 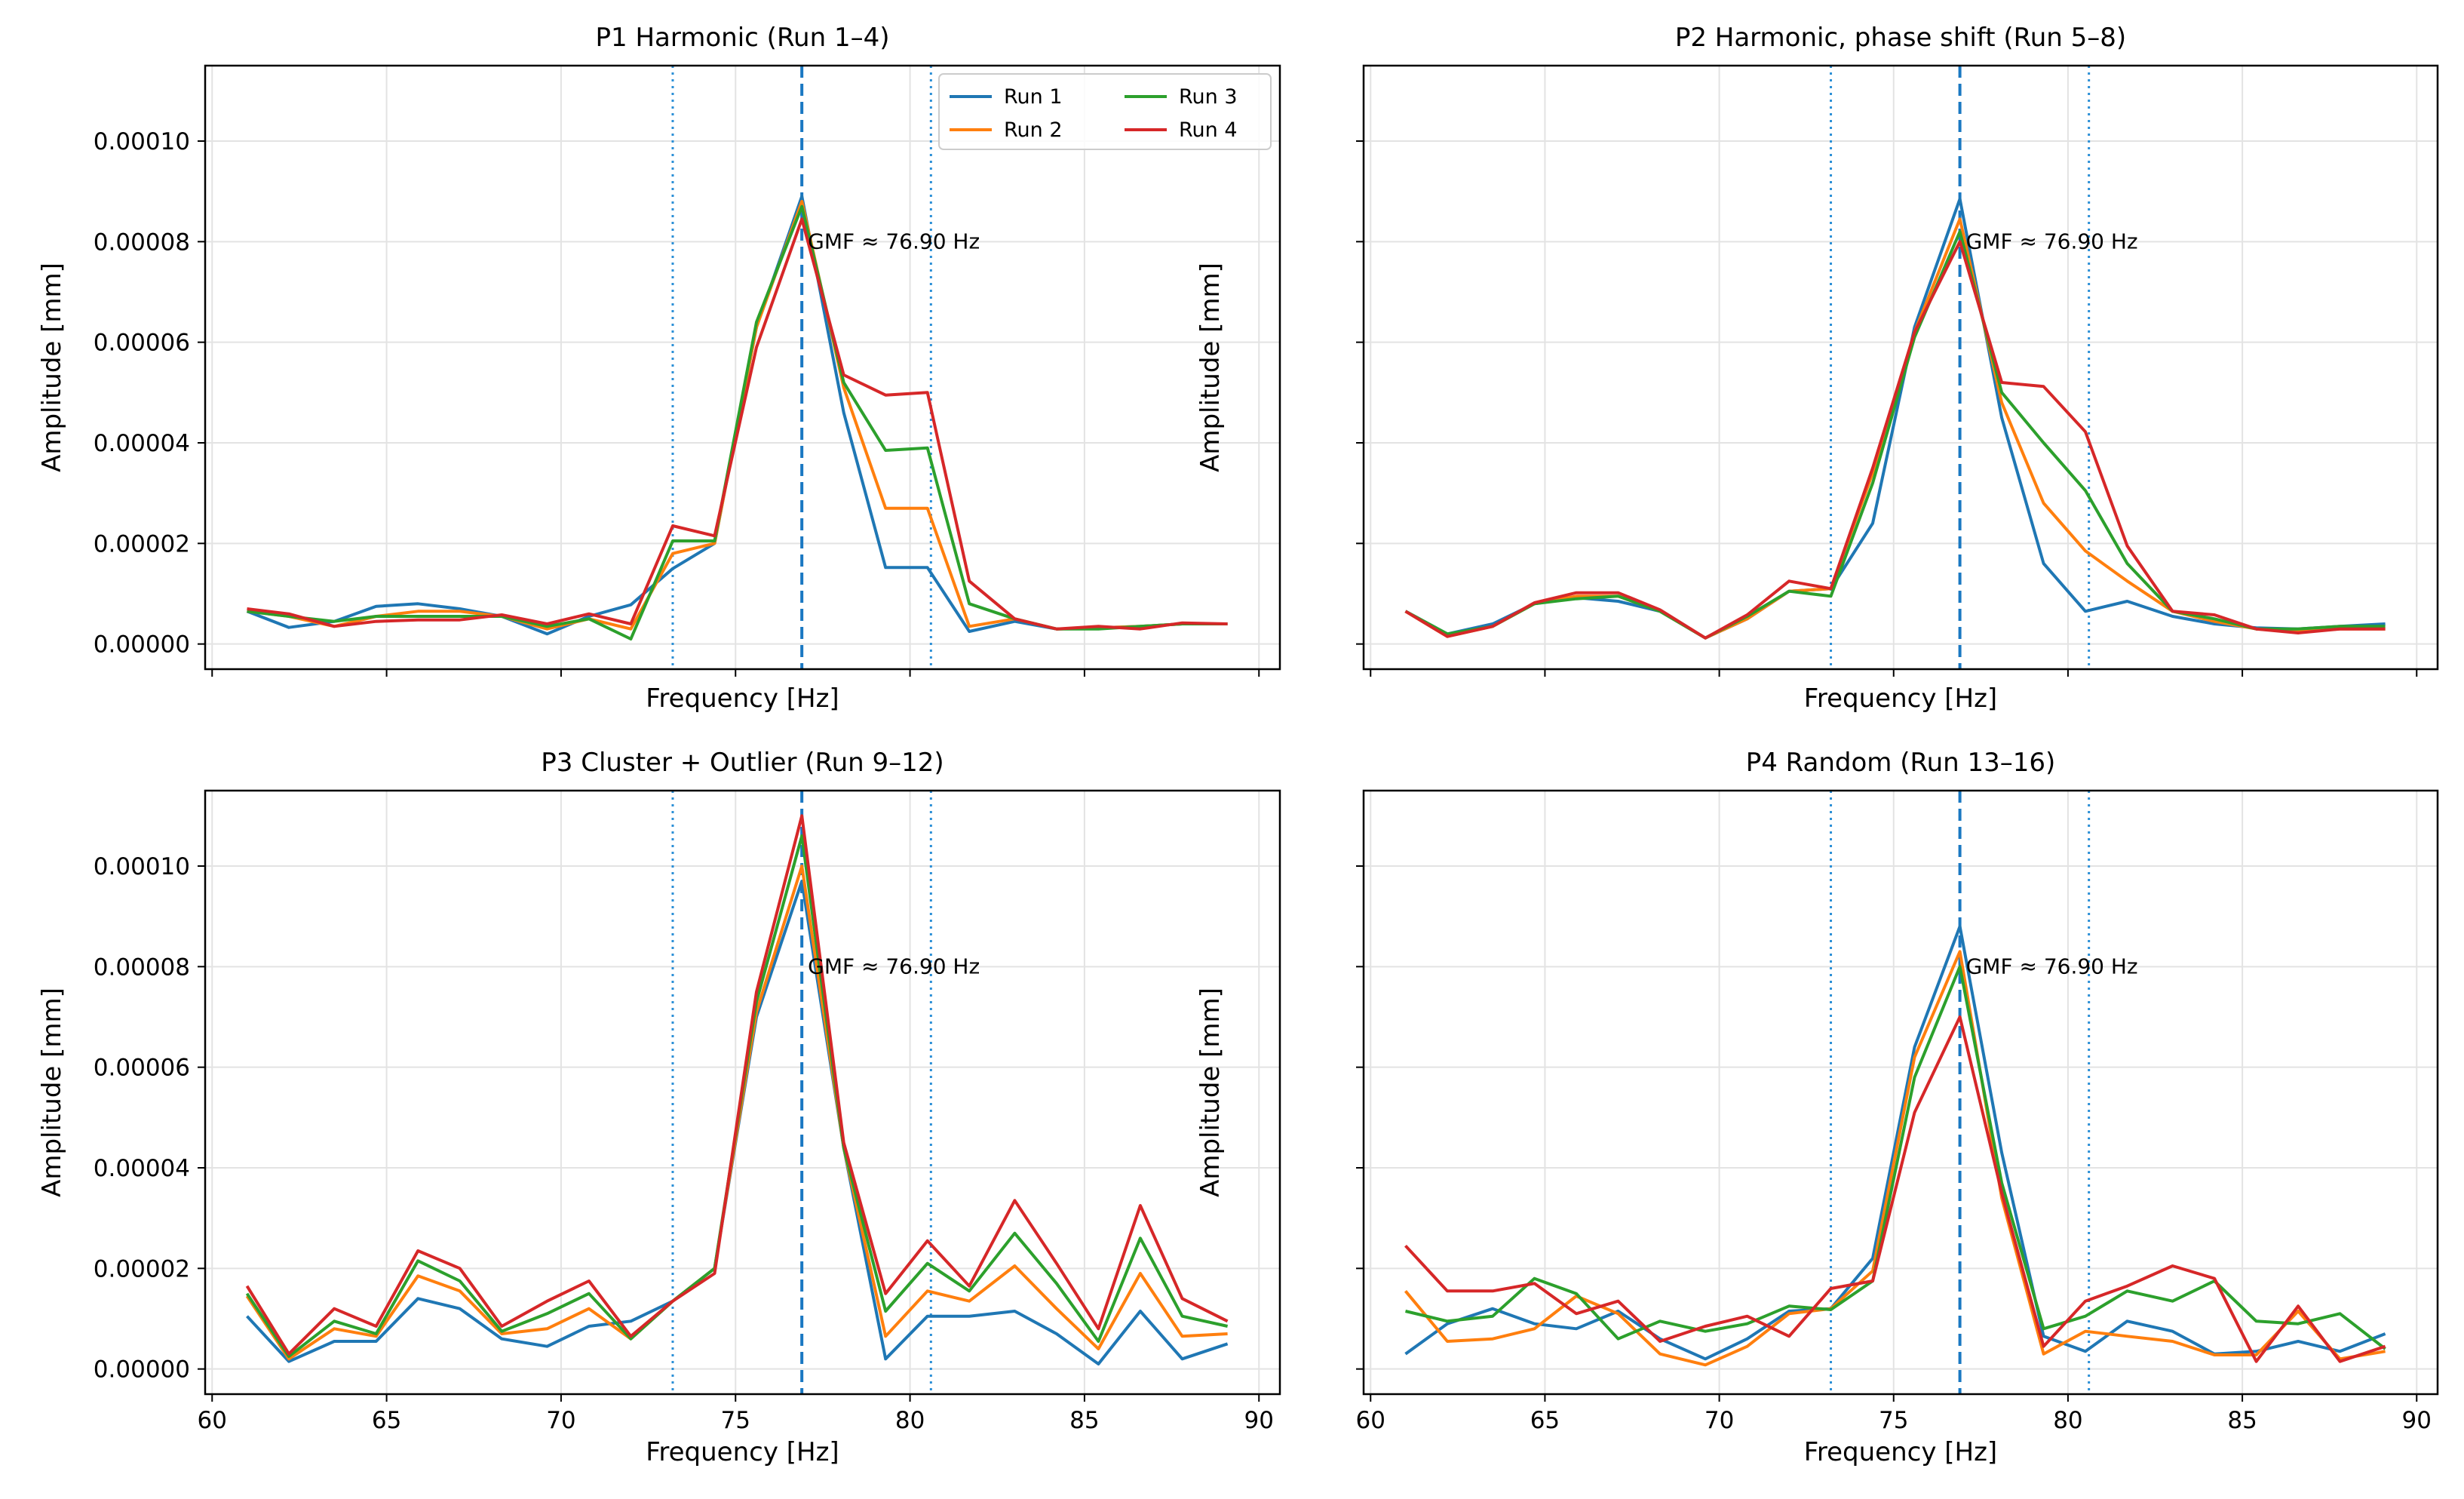 What do you see at coordinates (1900, 38) in the screenshot?
I see `subplot-title: P2 Harmonic, phase shift (Run 5–8)` at bounding box center [1900, 38].